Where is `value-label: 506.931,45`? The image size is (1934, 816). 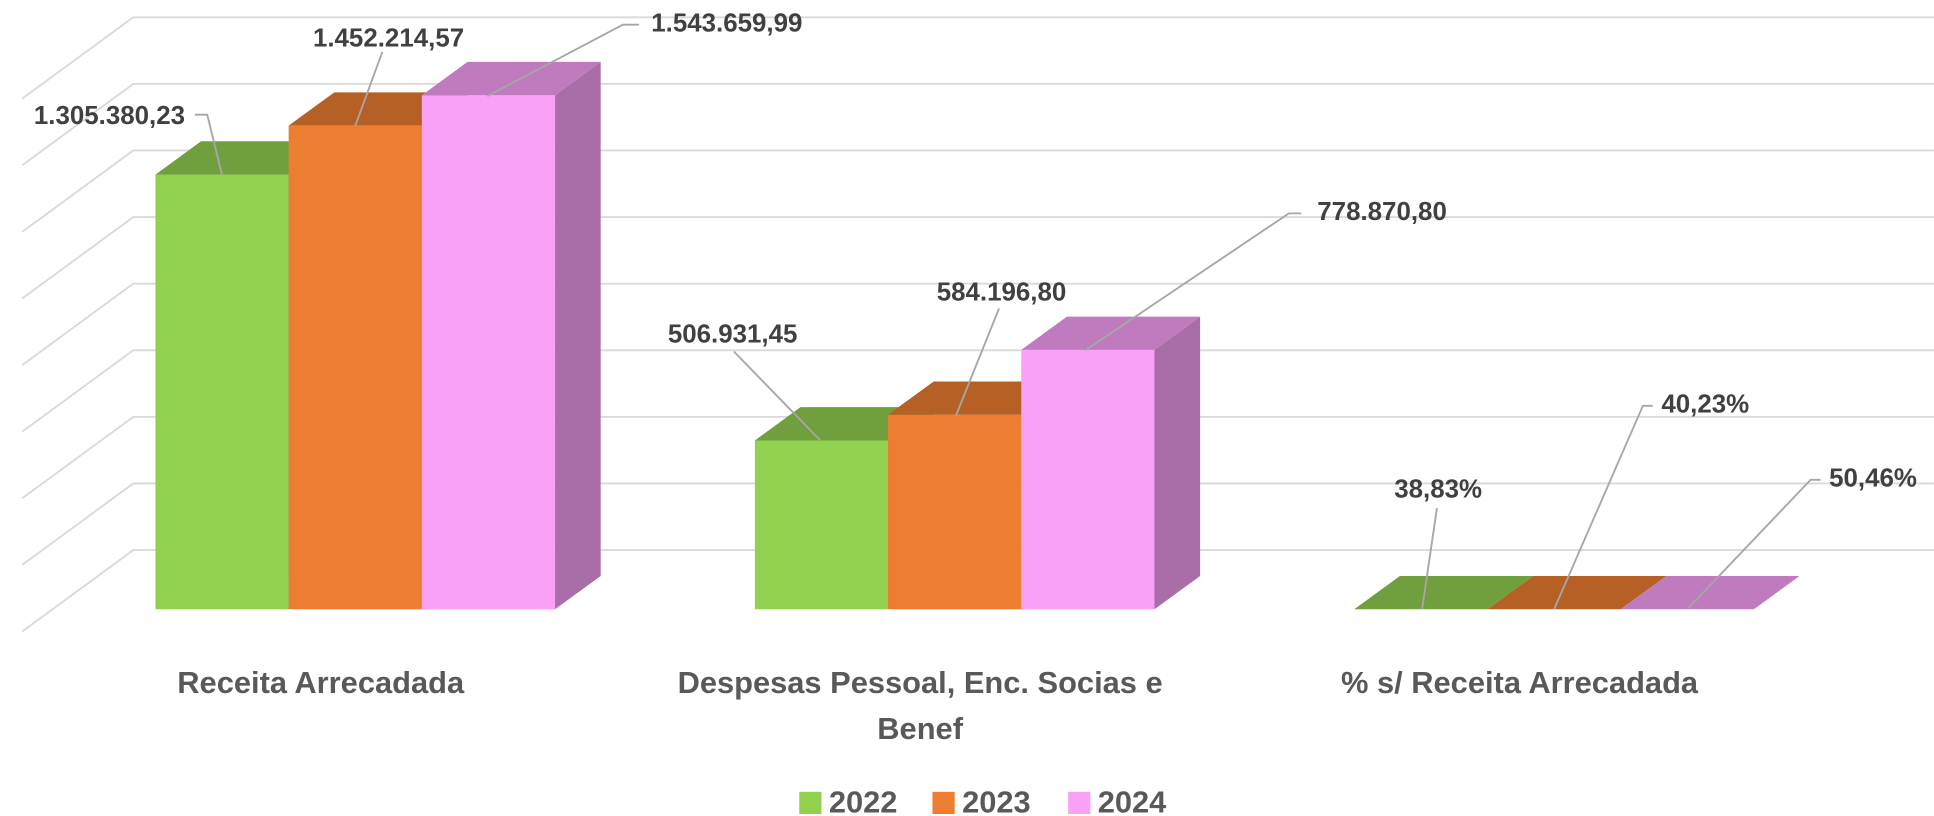 value-label: 506.931,45 is located at coordinates (733, 334).